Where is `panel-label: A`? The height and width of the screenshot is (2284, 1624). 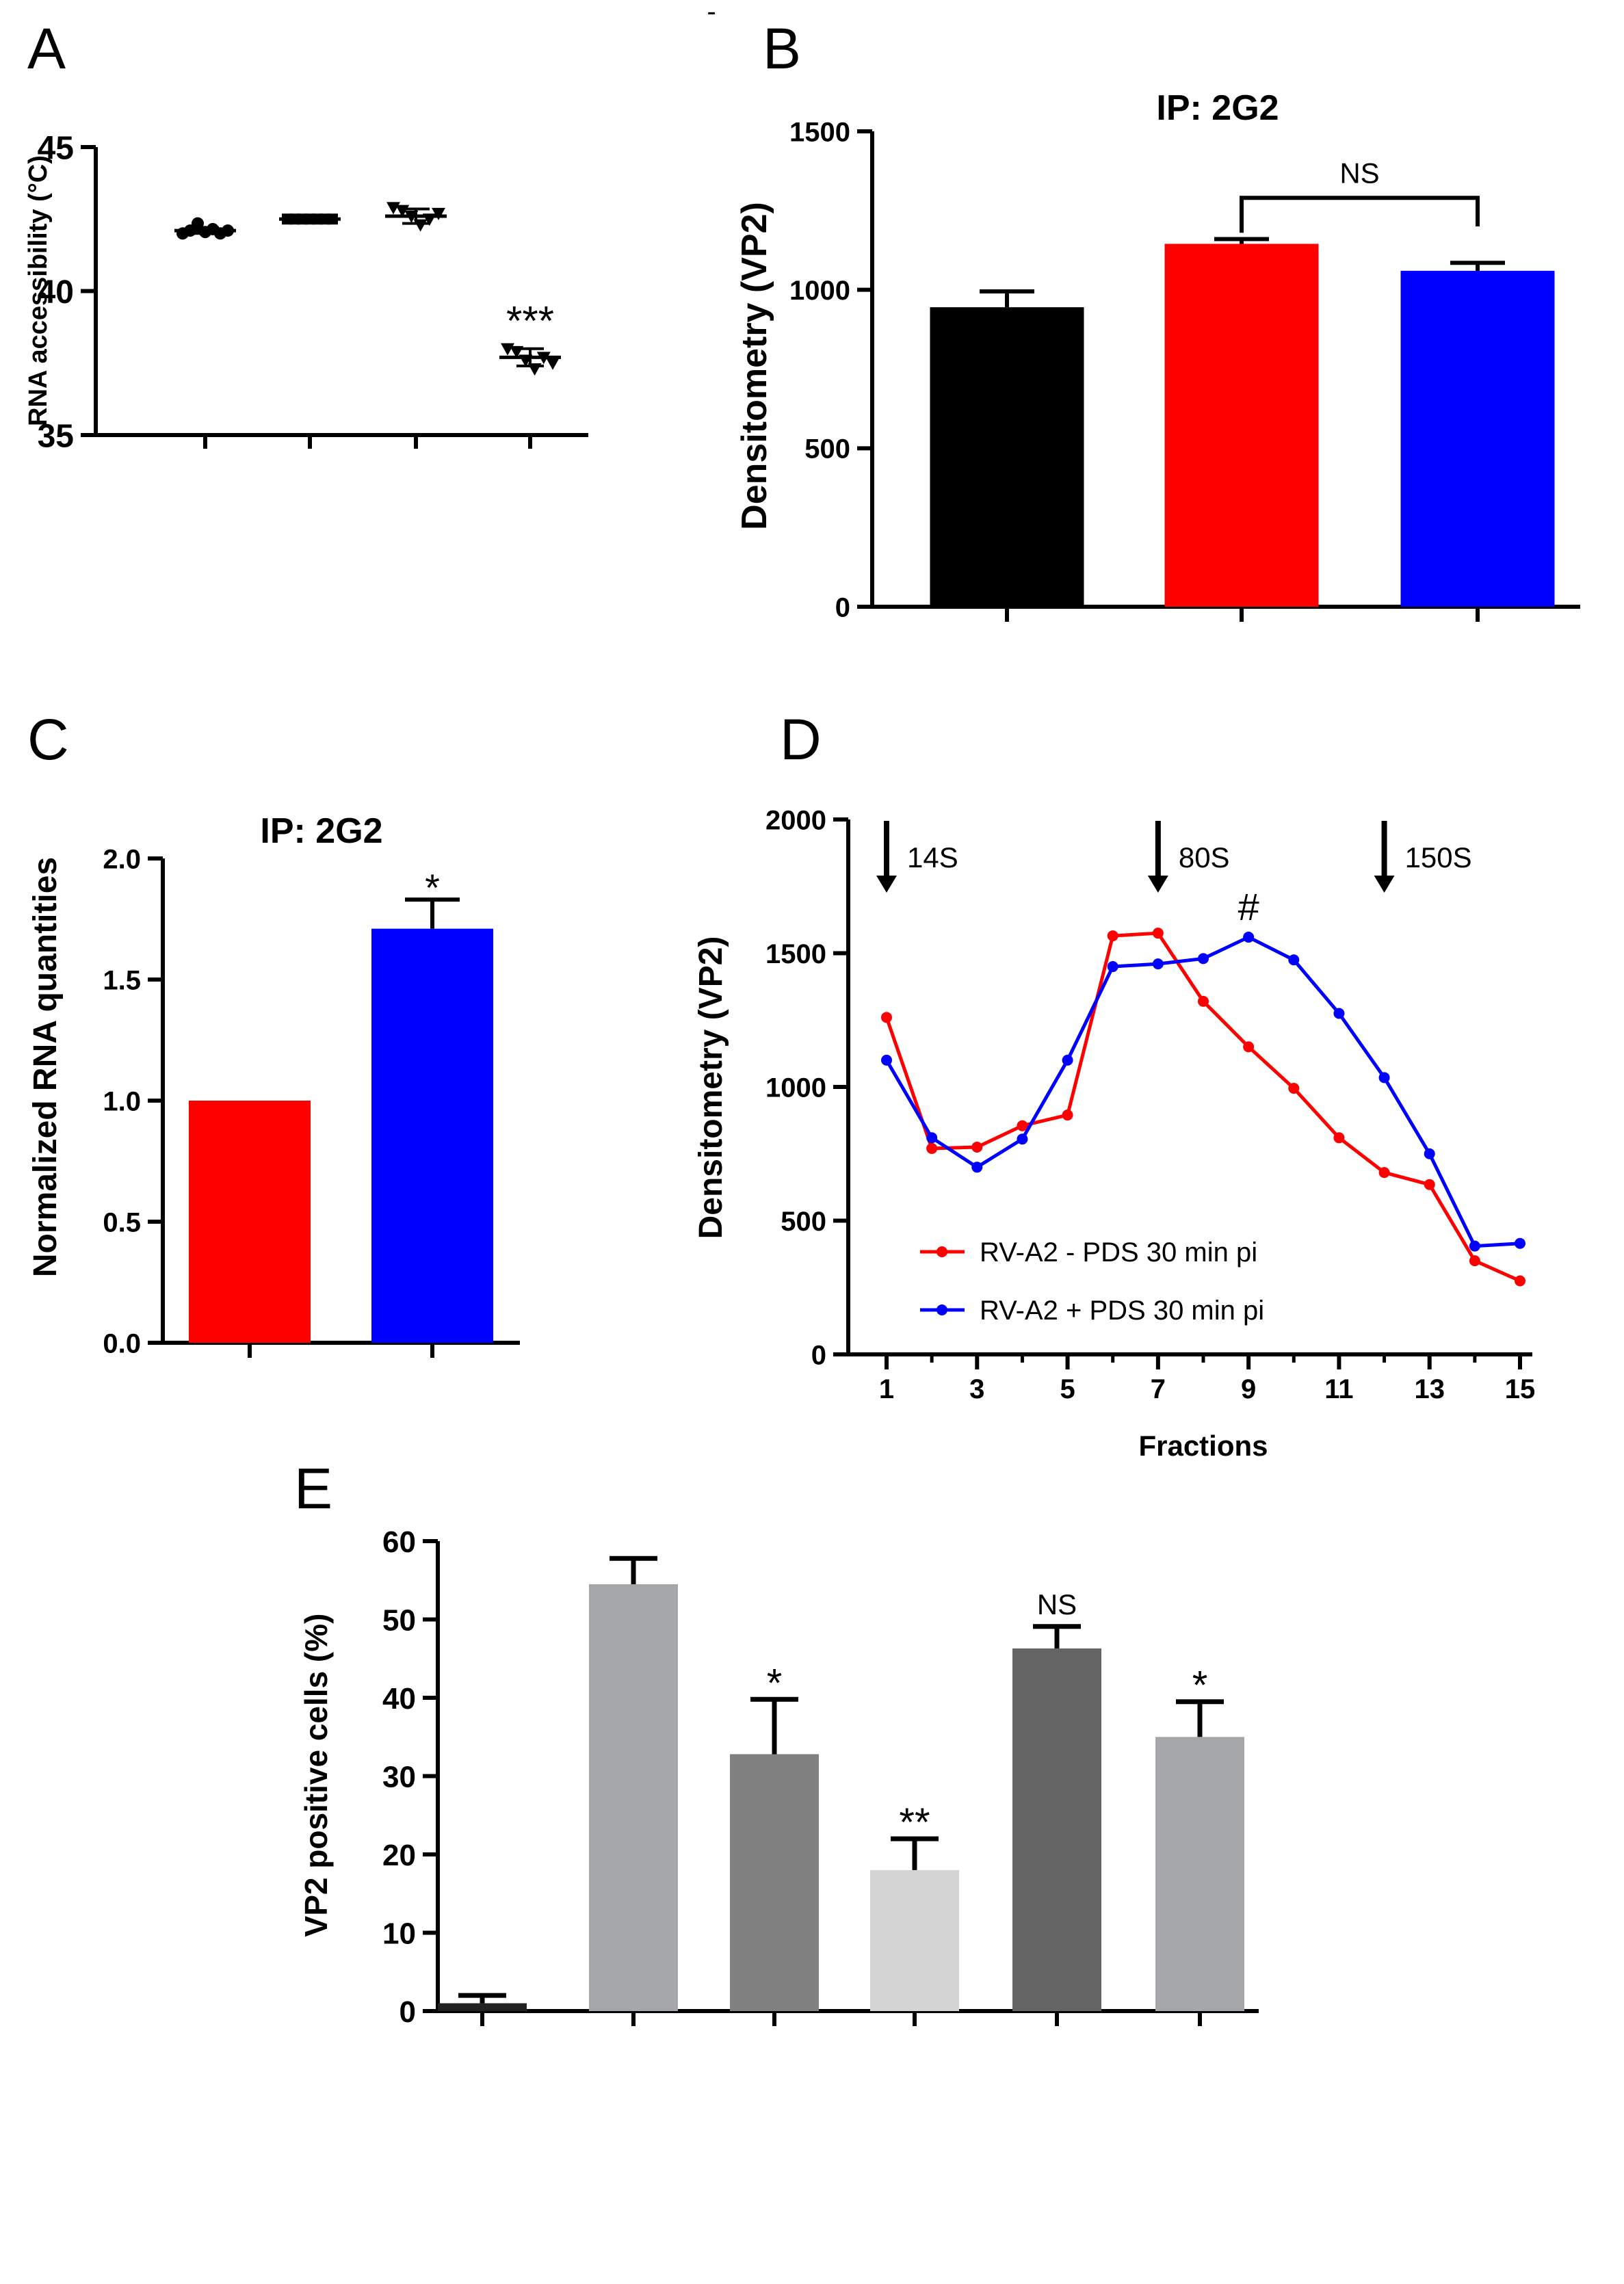
panel-label: A is located at coordinates (46, 49).